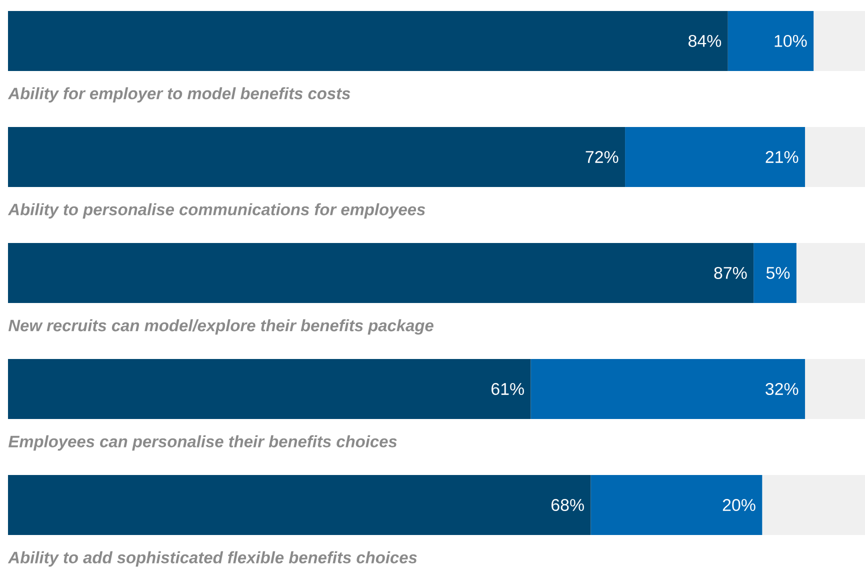 The height and width of the screenshot is (568, 865). Describe the element at coordinates (782, 388) in the screenshot. I see `data-label: 32%` at that location.